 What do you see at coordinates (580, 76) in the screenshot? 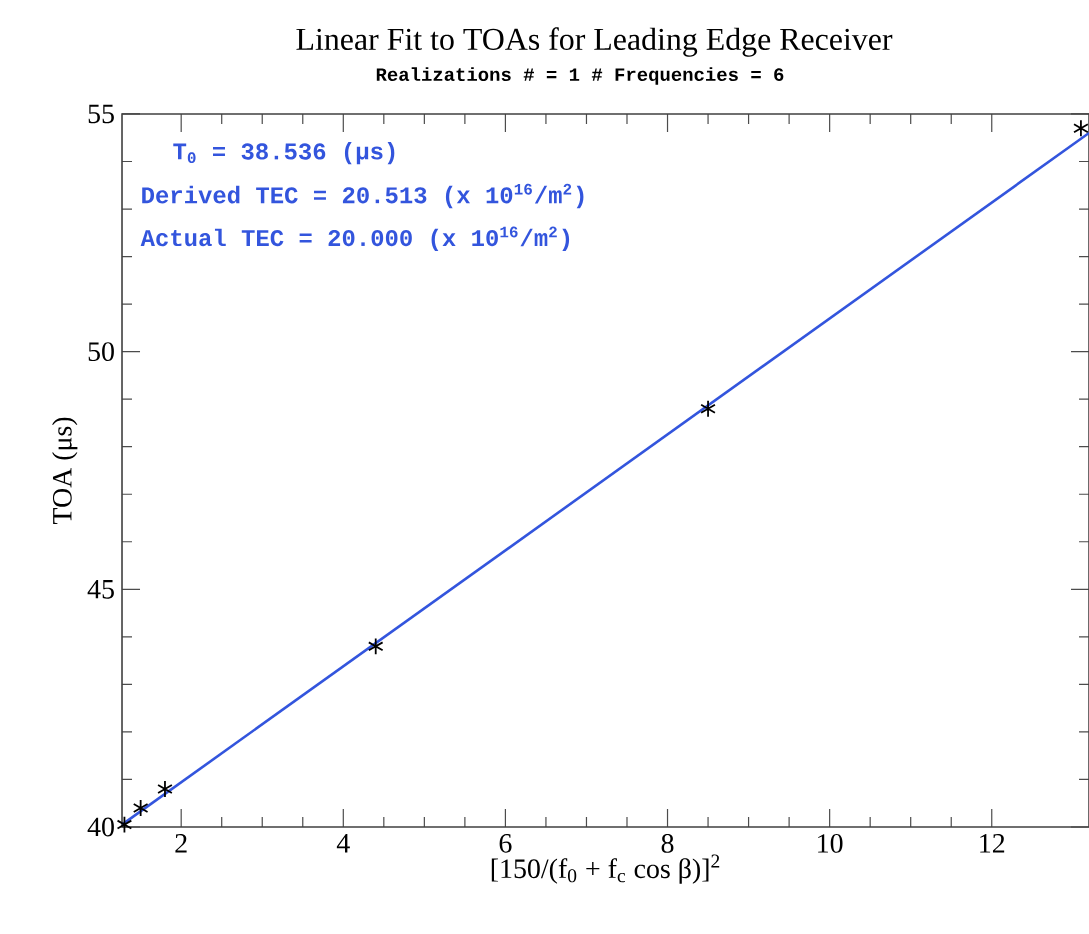
I see `chart-subtitle: Realizations # = 1 # Frequencies = 6` at bounding box center [580, 76].